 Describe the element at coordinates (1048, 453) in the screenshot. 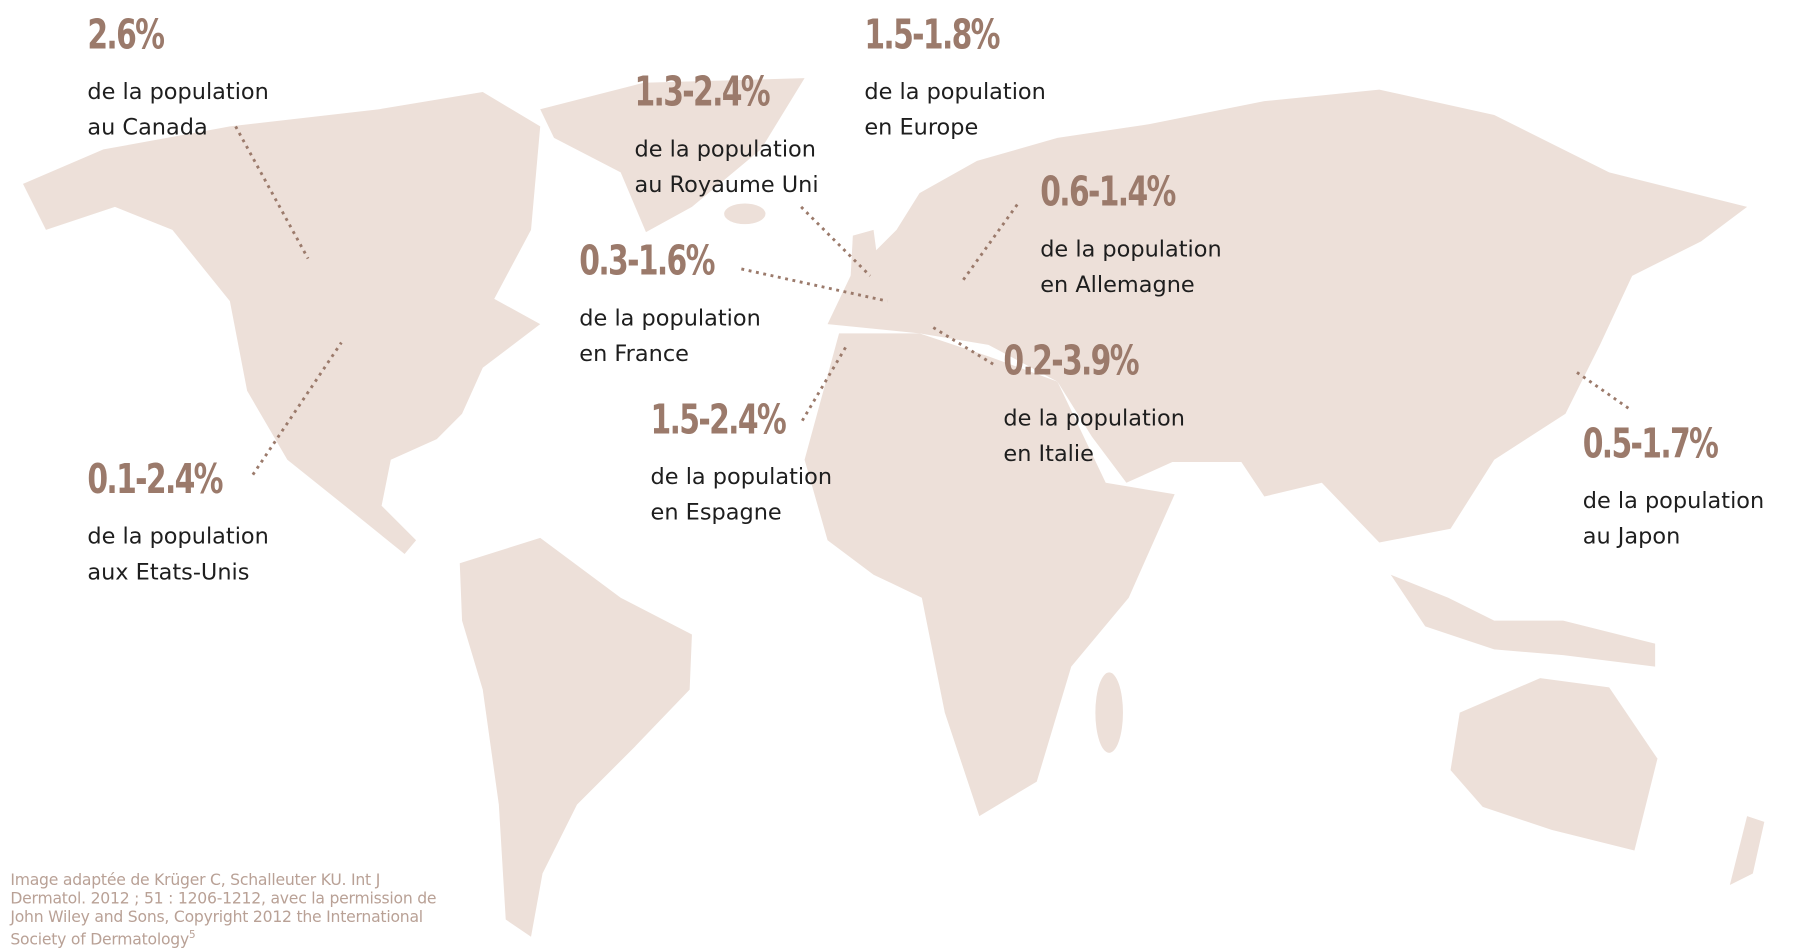

I see `label-text: en Italie` at that location.